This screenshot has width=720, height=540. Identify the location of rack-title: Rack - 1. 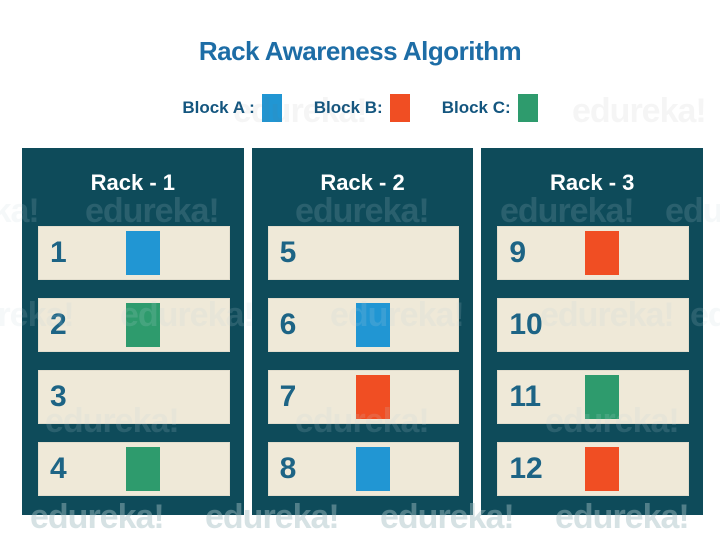
(133, 182).